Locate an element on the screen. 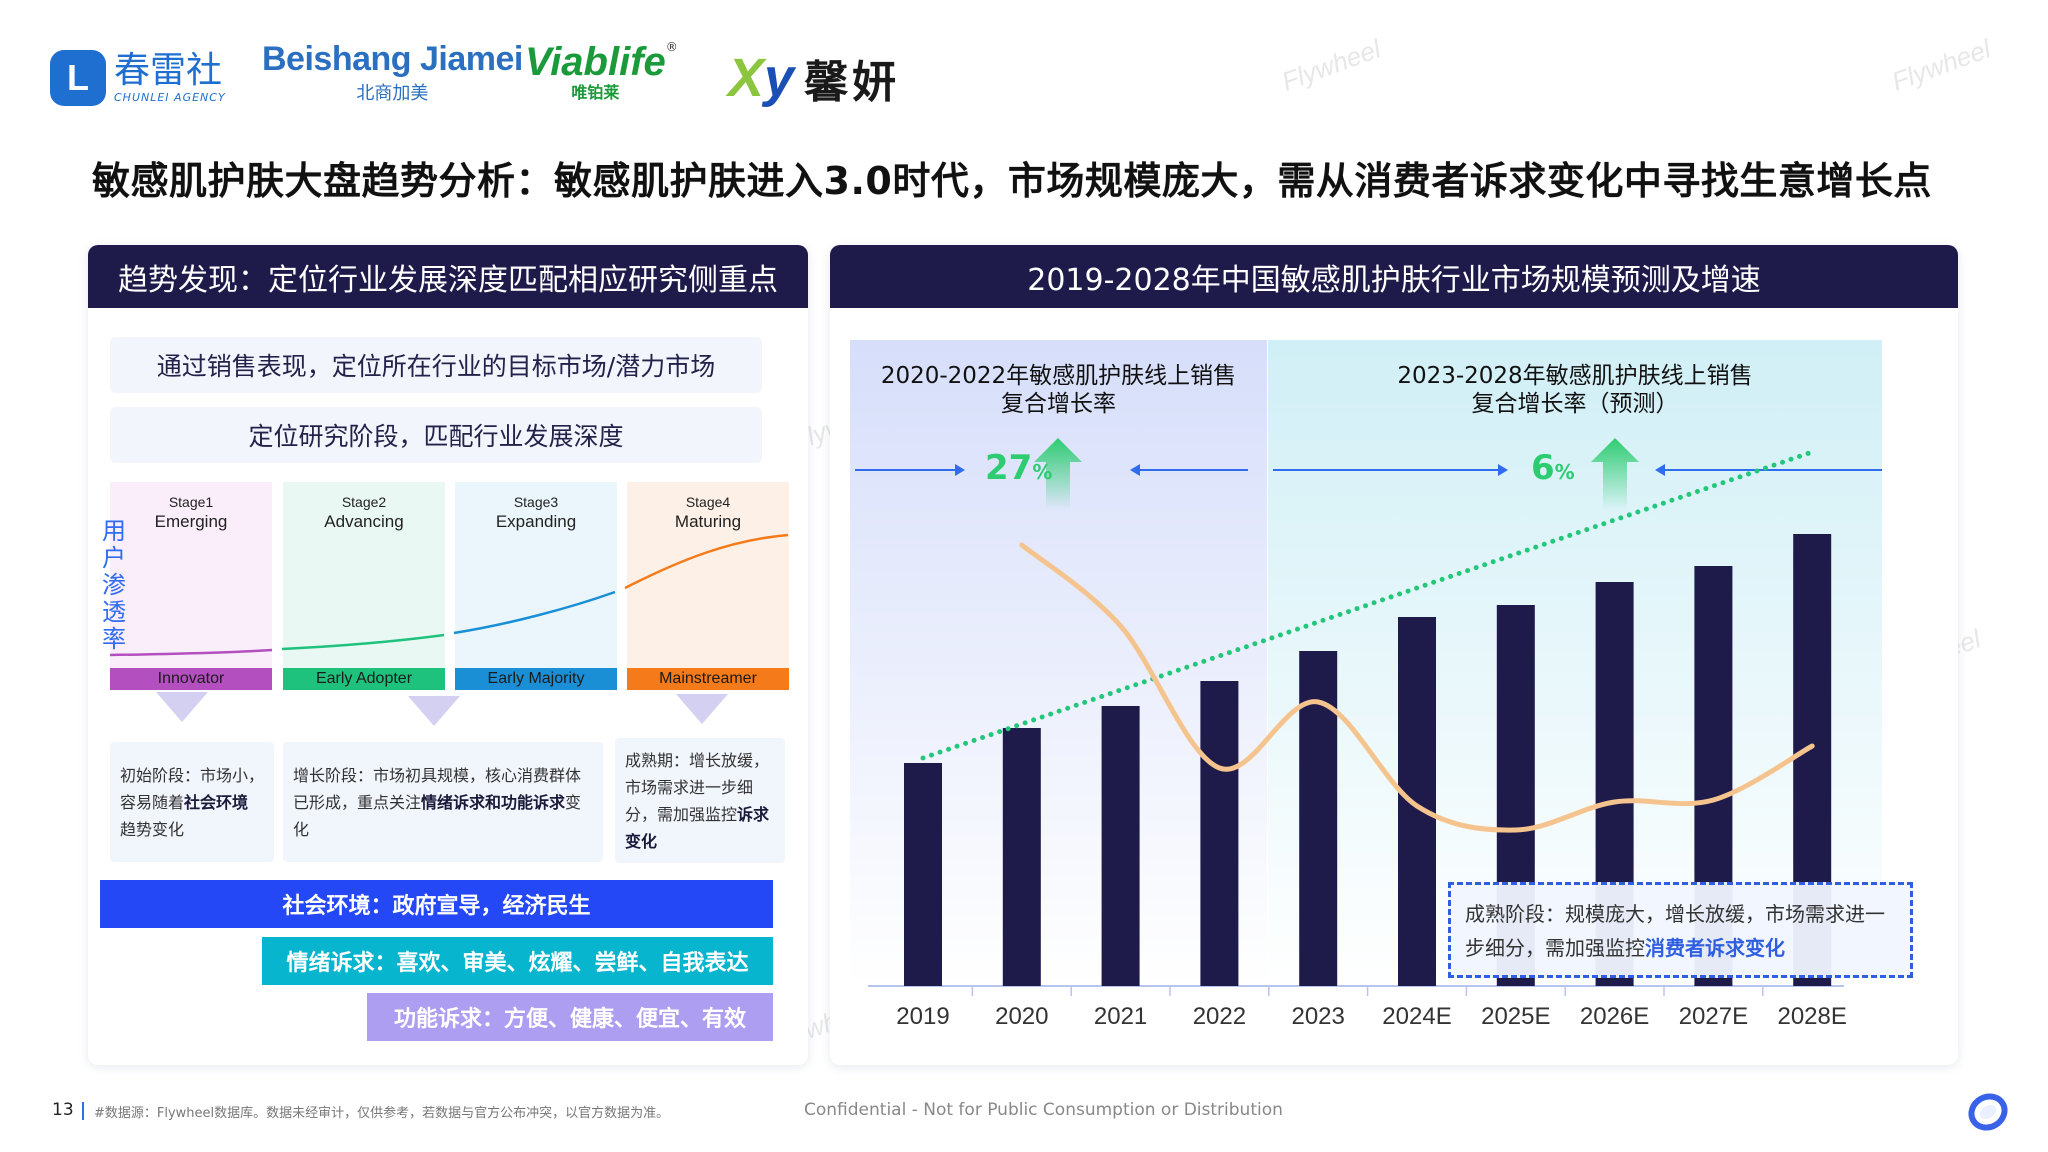  x-tick-label: 2026E is located at coordinates (1614, 1016).